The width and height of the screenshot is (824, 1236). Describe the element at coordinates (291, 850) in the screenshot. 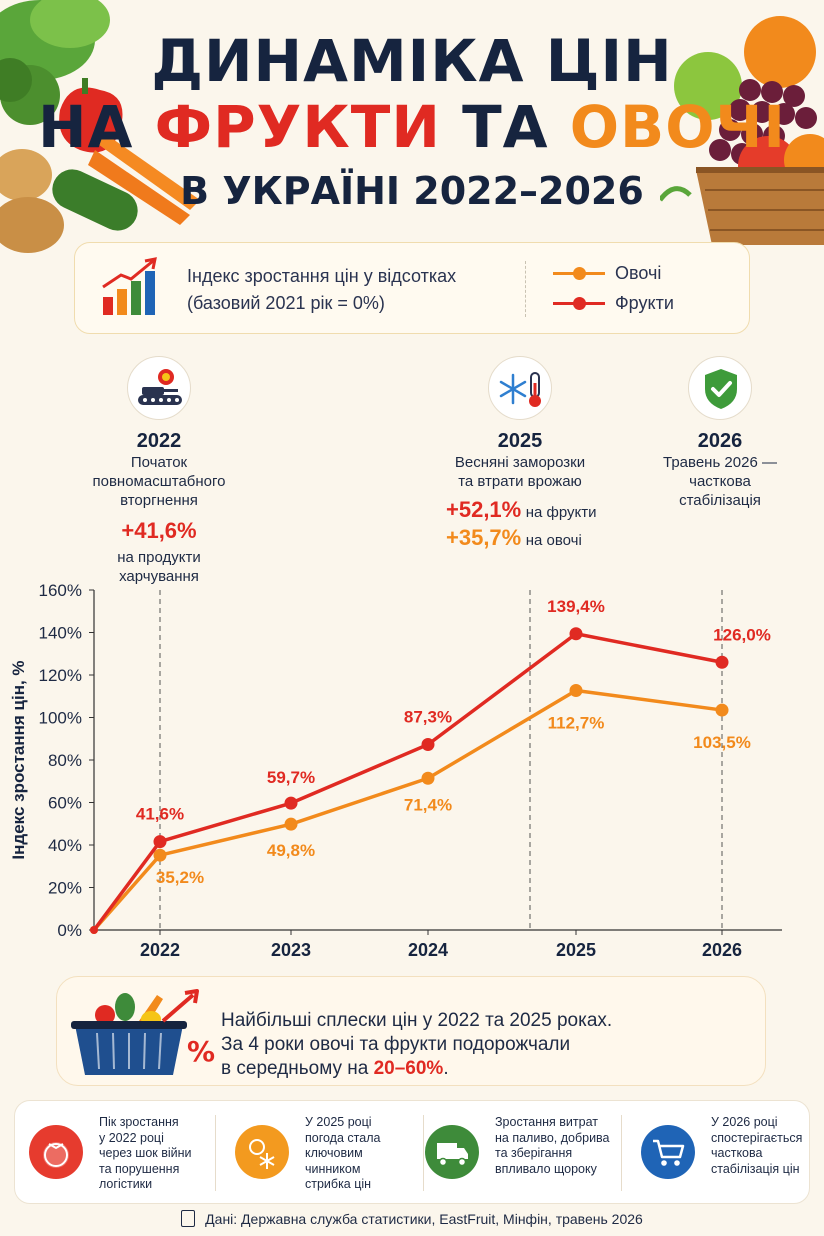

I see `data-label: 49,8%` at that location.